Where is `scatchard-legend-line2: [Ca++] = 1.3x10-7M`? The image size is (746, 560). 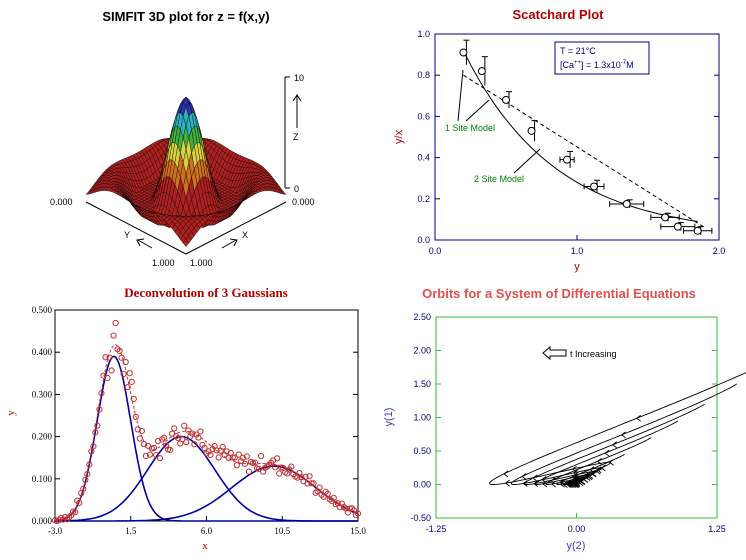
scatchard-legend-line2: [Ca++] = 1.3x10-7M is located at coordinates (597, 65).